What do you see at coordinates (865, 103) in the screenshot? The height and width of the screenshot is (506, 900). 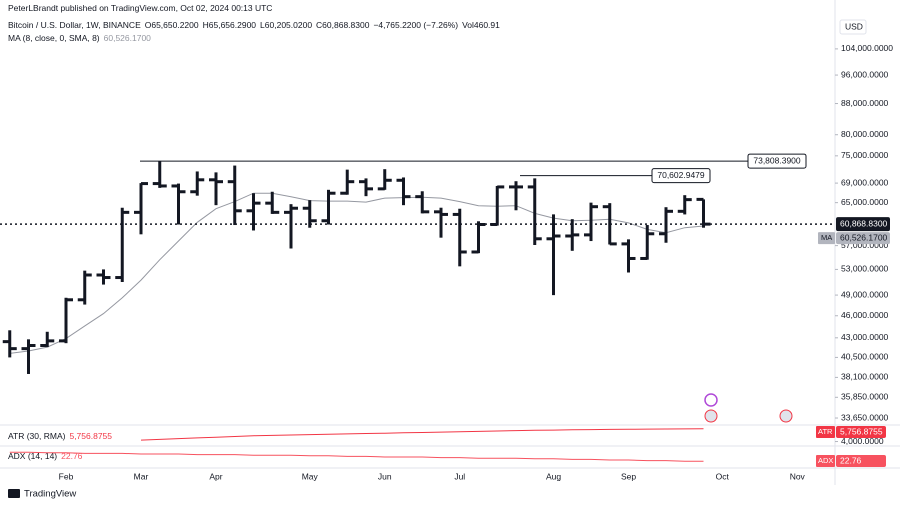 I see `y-tick-label: 88,000.0000` at bounding box center [865, 103].